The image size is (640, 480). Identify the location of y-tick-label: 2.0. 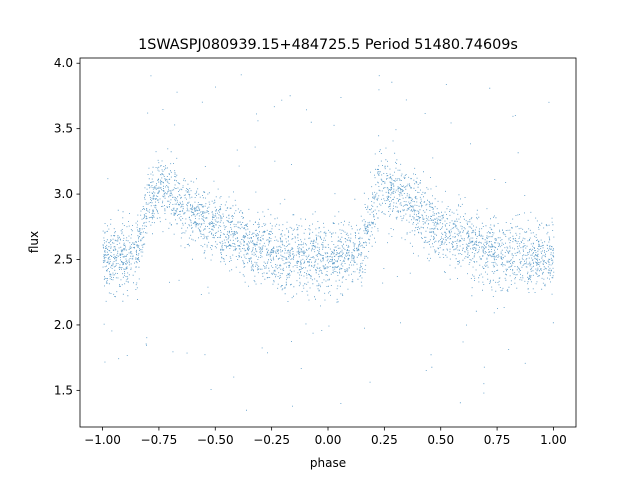
(63, 325).